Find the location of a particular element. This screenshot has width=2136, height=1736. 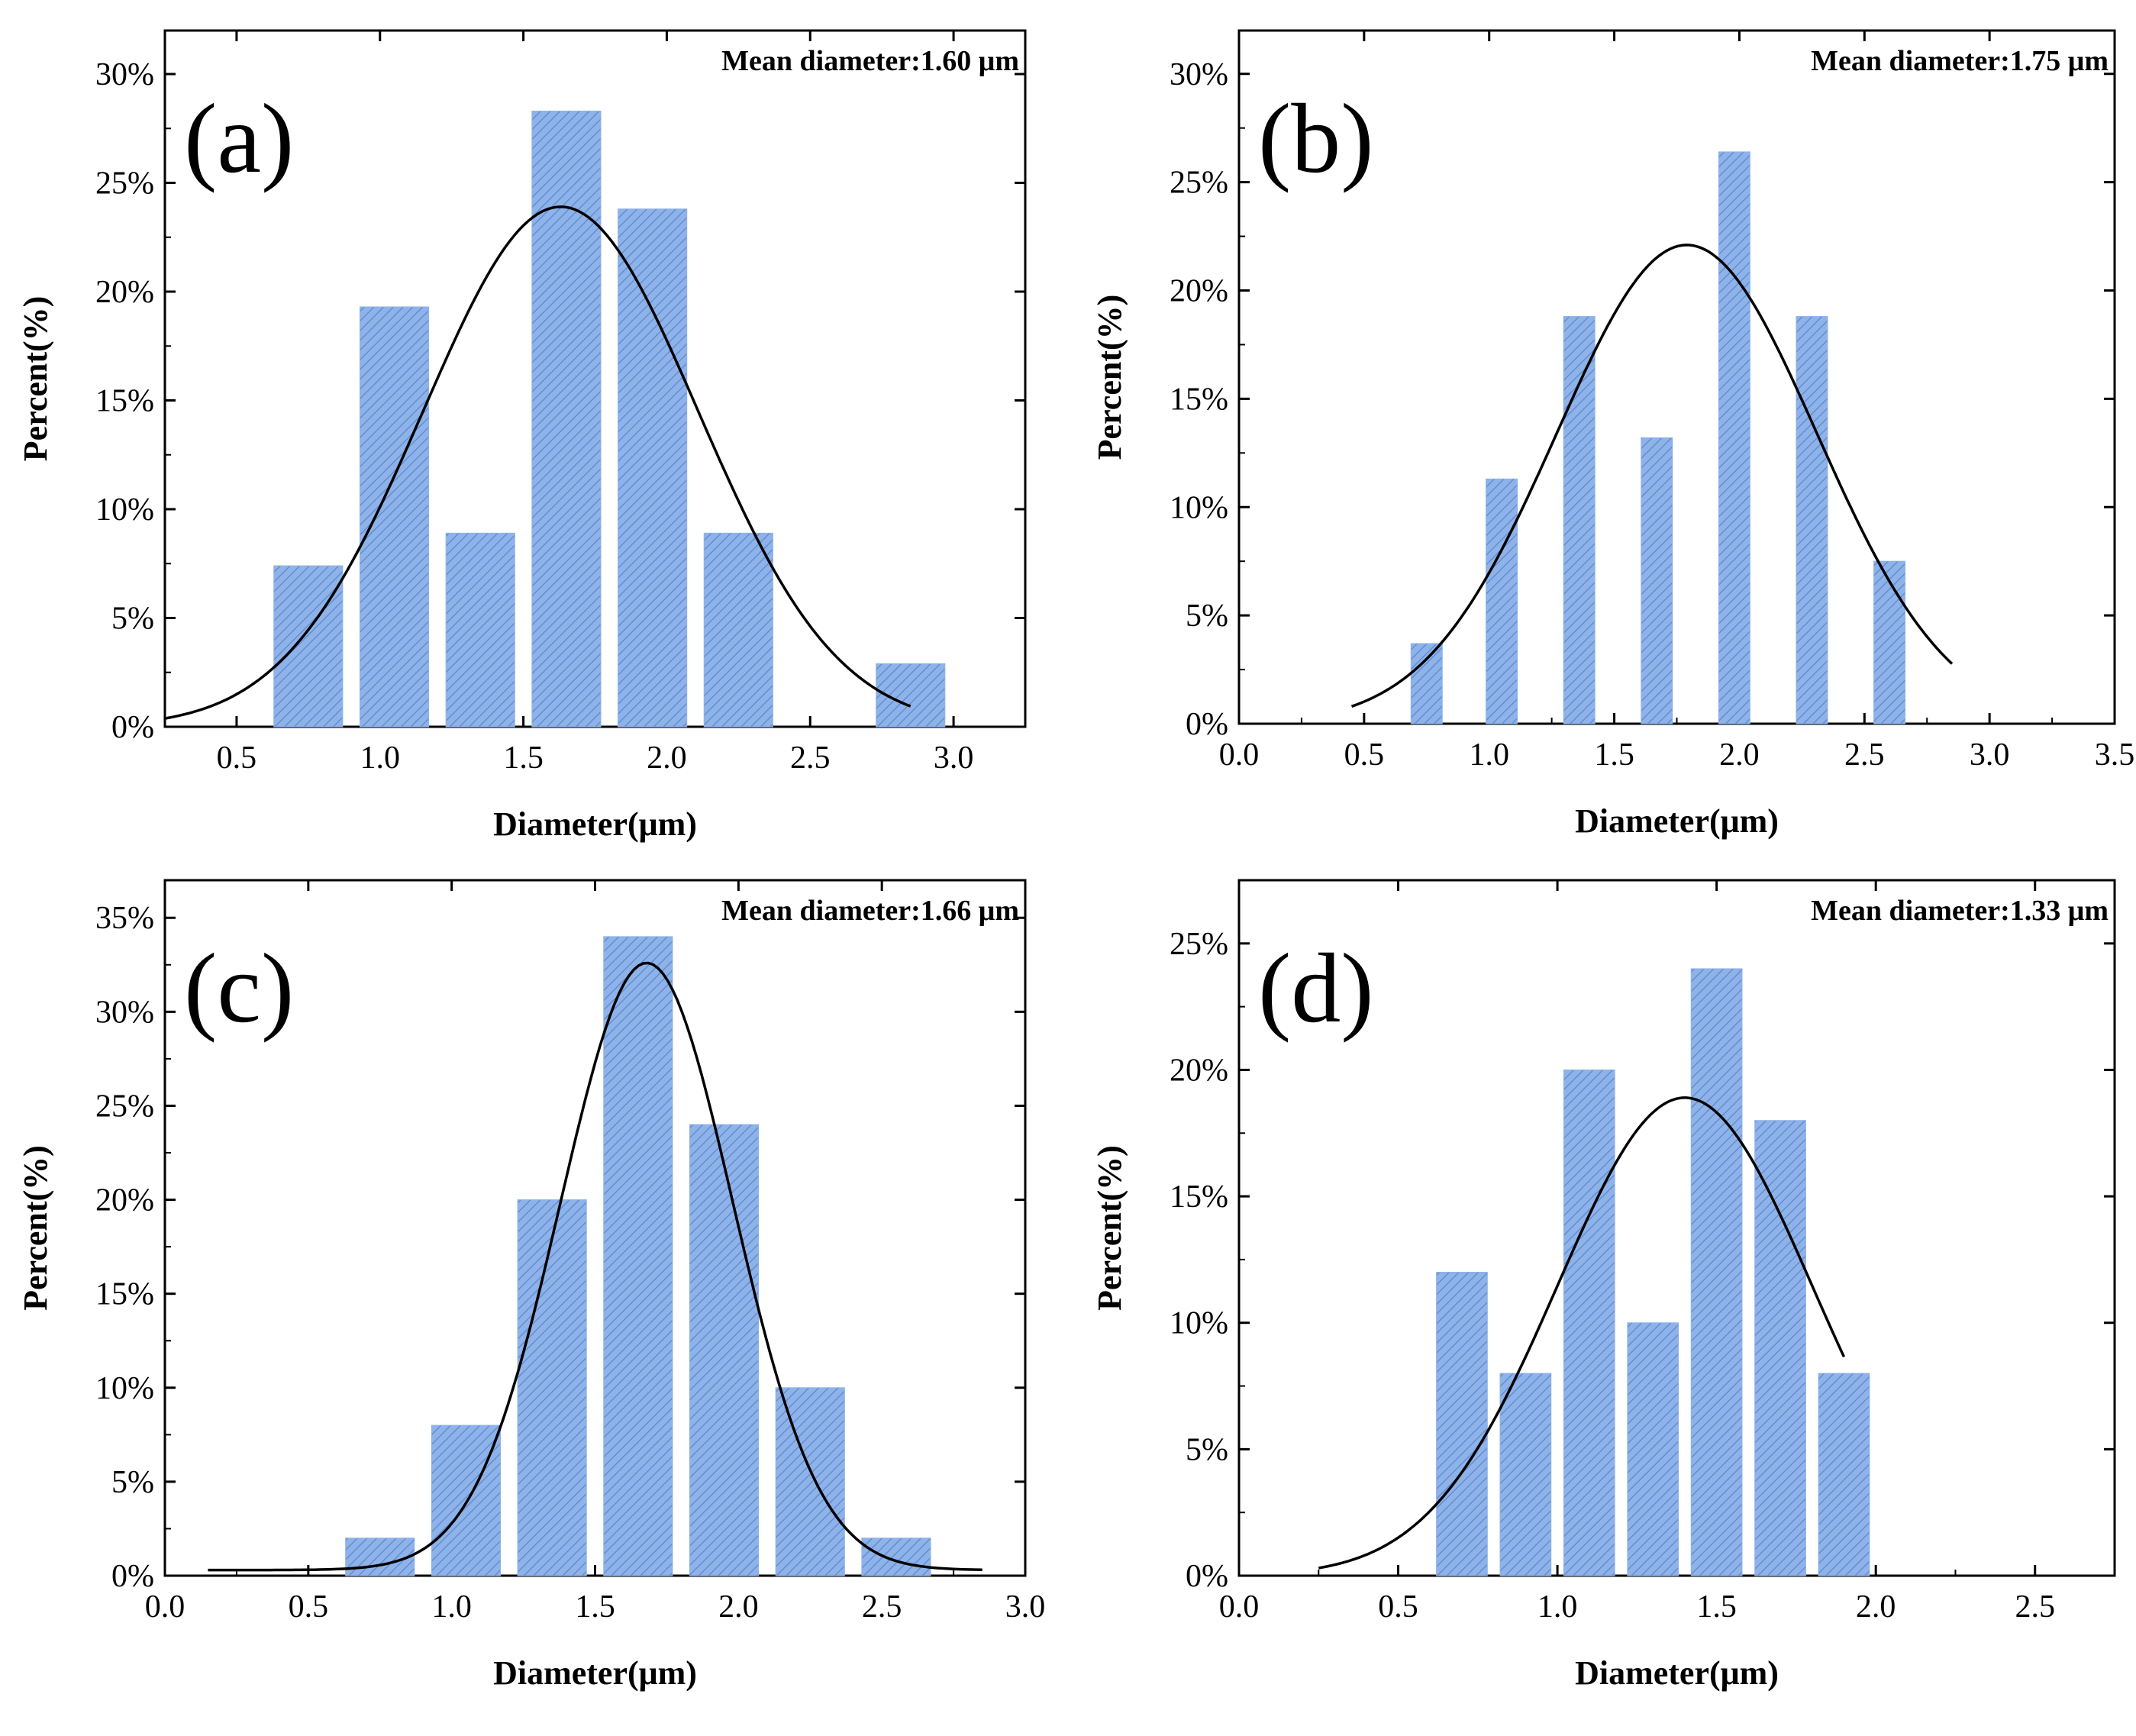

panel-label: (a) is located at coordinates (239, 139).